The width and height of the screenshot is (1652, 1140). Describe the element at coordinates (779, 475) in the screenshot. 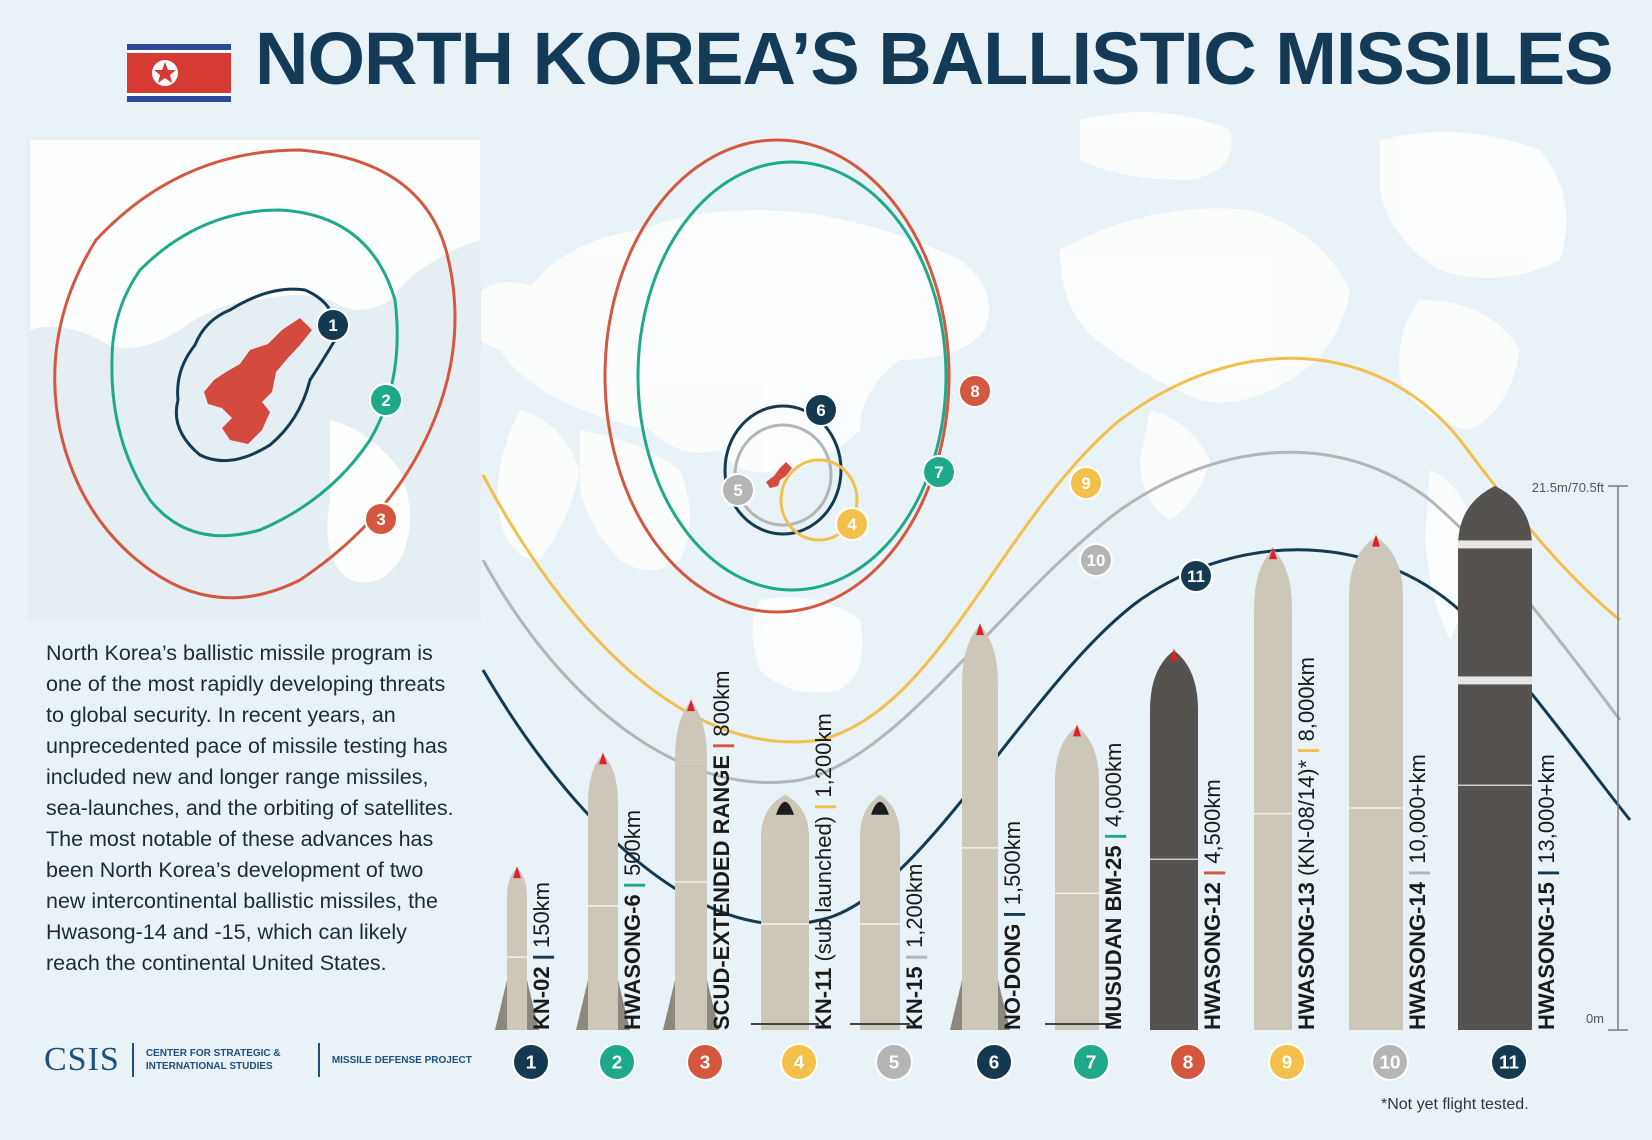

I see `north-korea-map` at that location.